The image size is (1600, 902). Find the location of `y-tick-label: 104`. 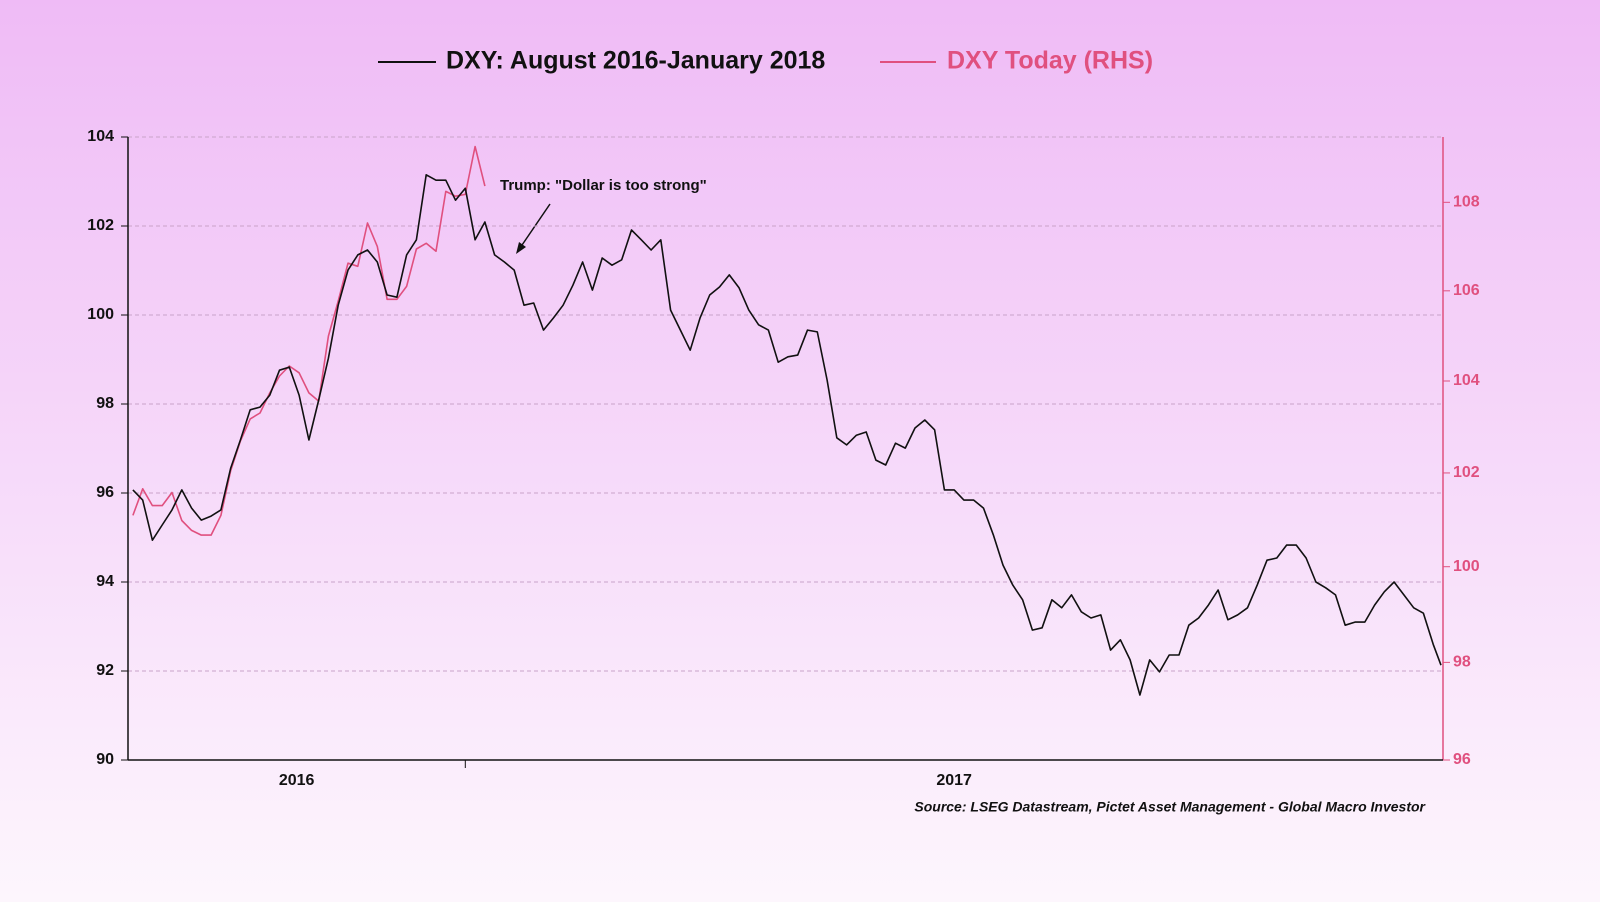

y-tick-label: 104 is located at coordinates (100, 136).